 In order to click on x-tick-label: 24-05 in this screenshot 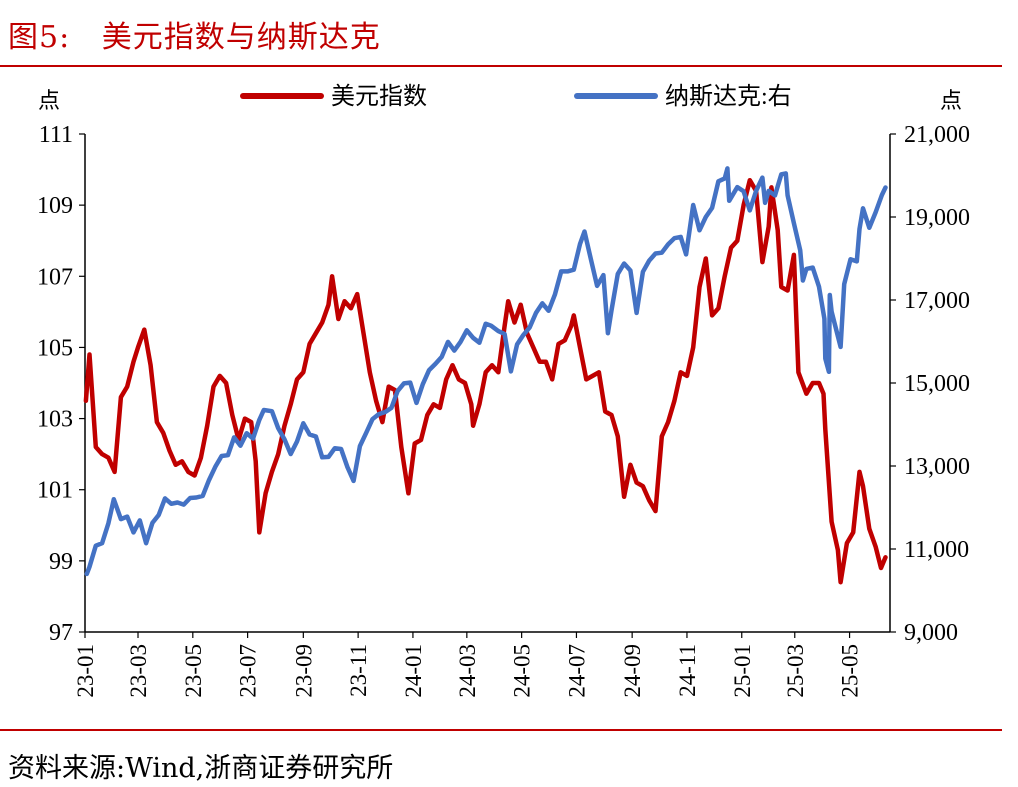, I will do `click(522, 671)`.